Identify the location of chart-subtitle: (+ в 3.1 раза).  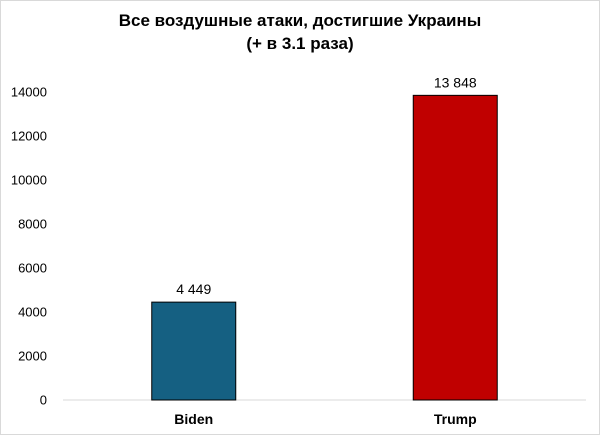
(300, 43).